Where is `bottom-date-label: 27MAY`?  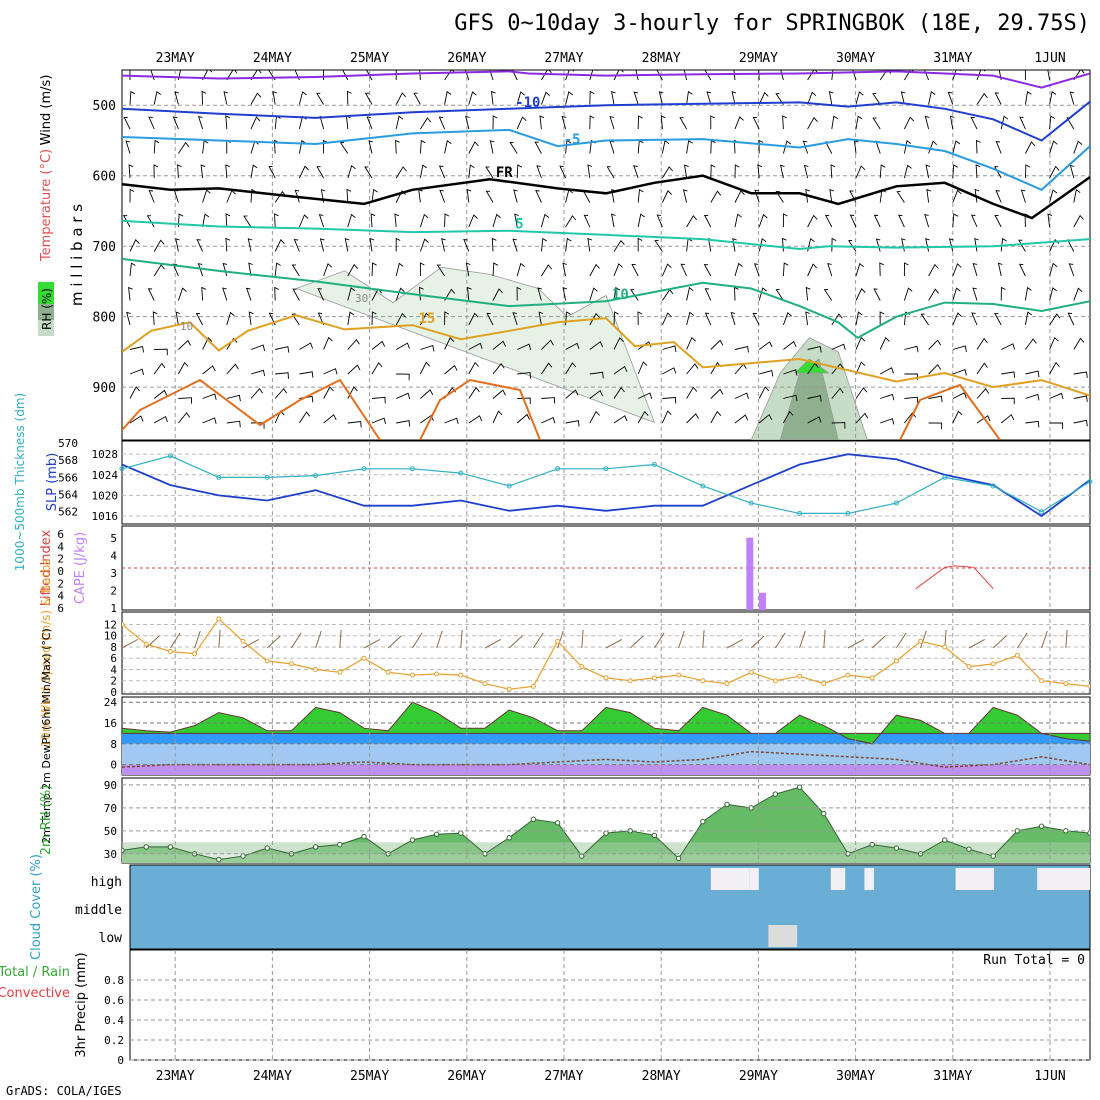 bottom-date-label: 27MAY is located at coordinates (563, 1076).